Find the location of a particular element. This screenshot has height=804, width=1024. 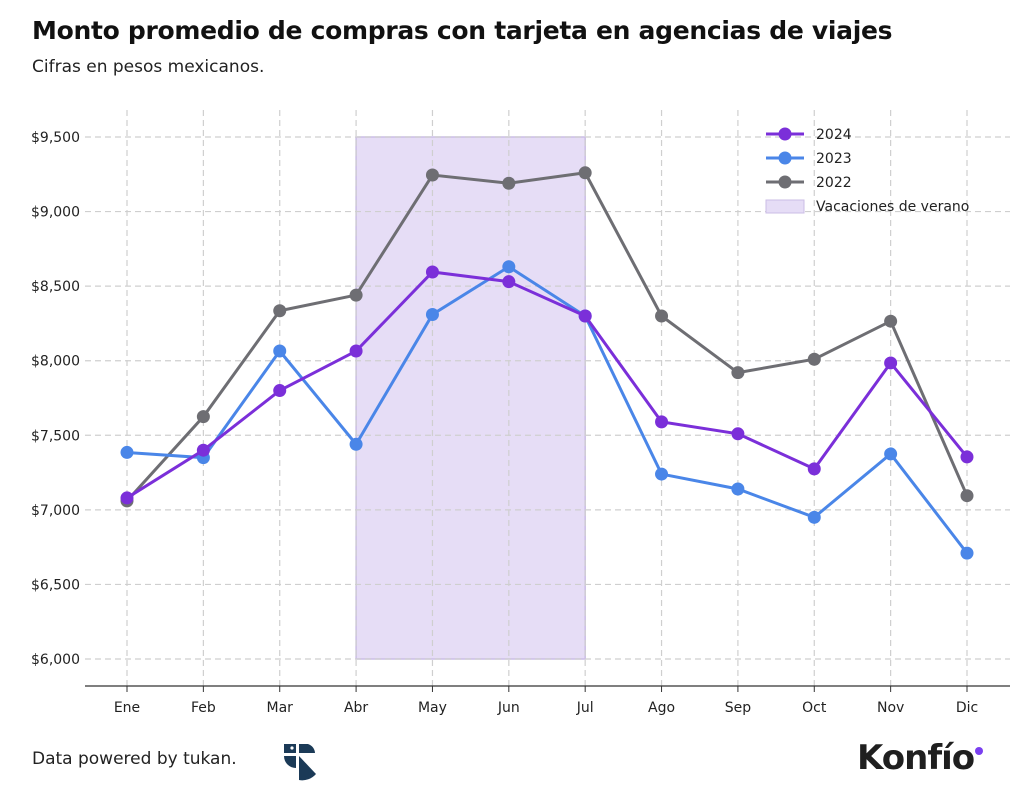

y-tick-label: $7,500 is located at coordinates (55, 436).